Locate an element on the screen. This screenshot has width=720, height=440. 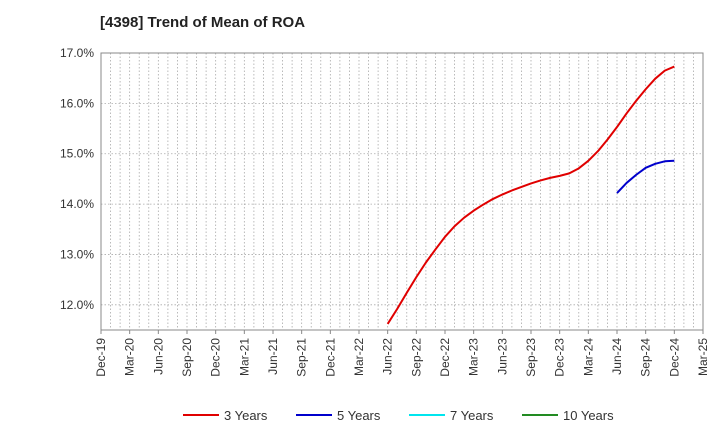
x-tick-label: Mar-22 is located at coordinates (359, 357).